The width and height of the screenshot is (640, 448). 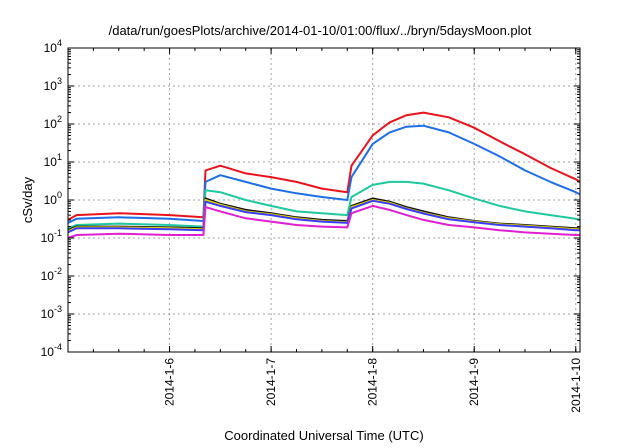 I want to click on x-tick-label: 2014-1-9, so click(x=474, y=382).